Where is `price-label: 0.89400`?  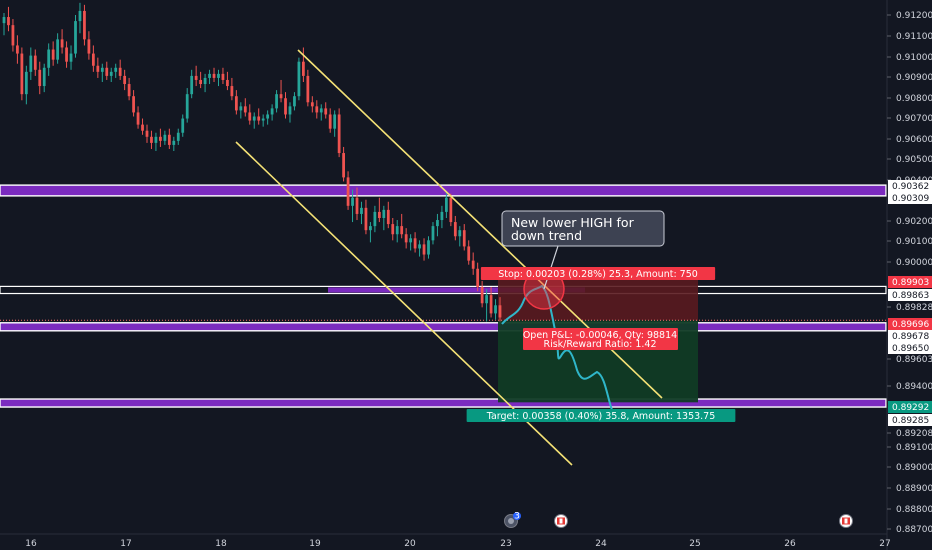 price-label: 0.89400 is located at coordinates (914, 387).